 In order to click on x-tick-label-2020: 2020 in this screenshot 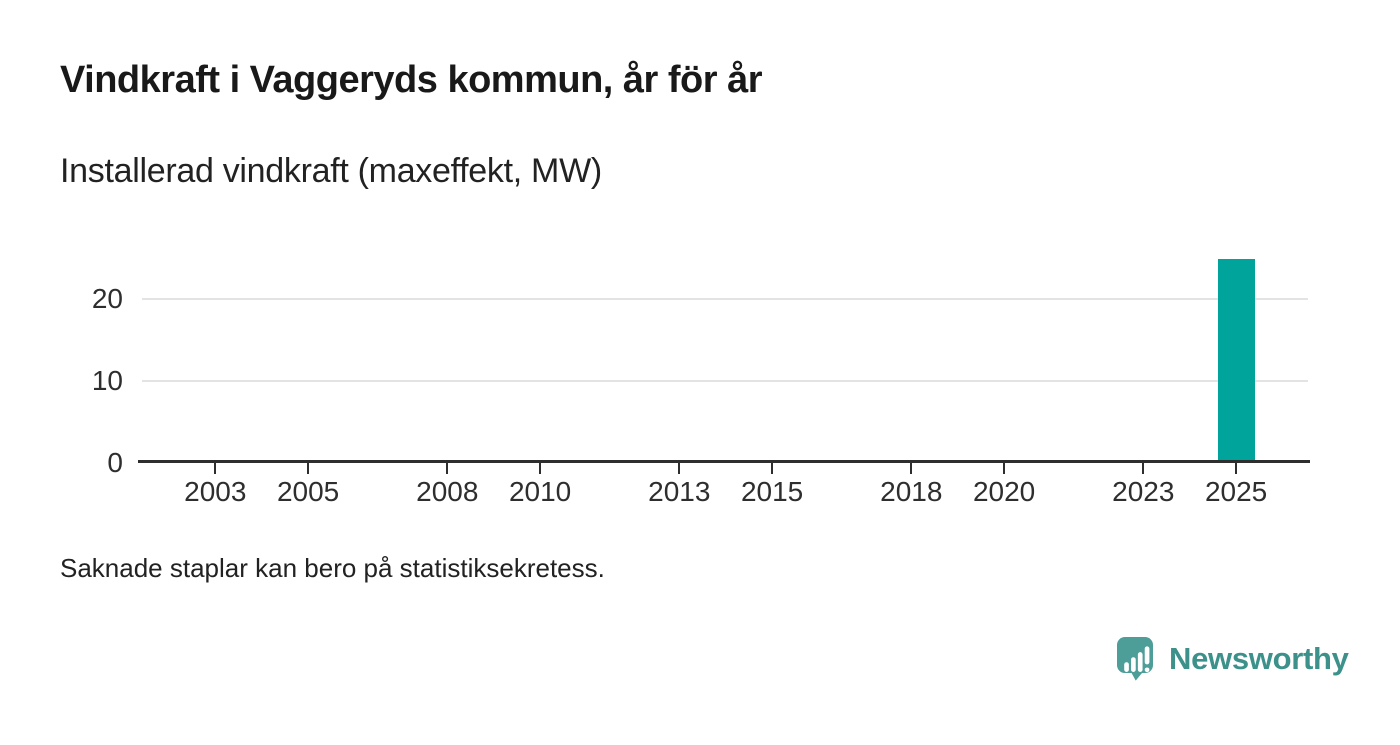, I will do `click(1004, 491)`.